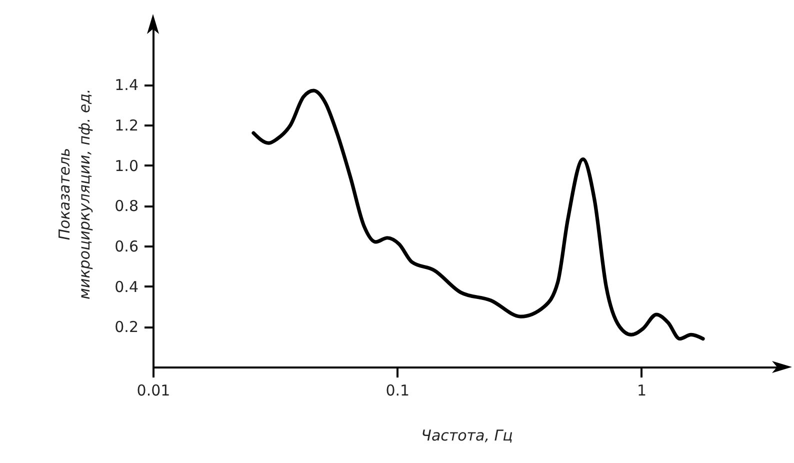  I want to click on y-tick-label: 0.8, so click(126, 206).